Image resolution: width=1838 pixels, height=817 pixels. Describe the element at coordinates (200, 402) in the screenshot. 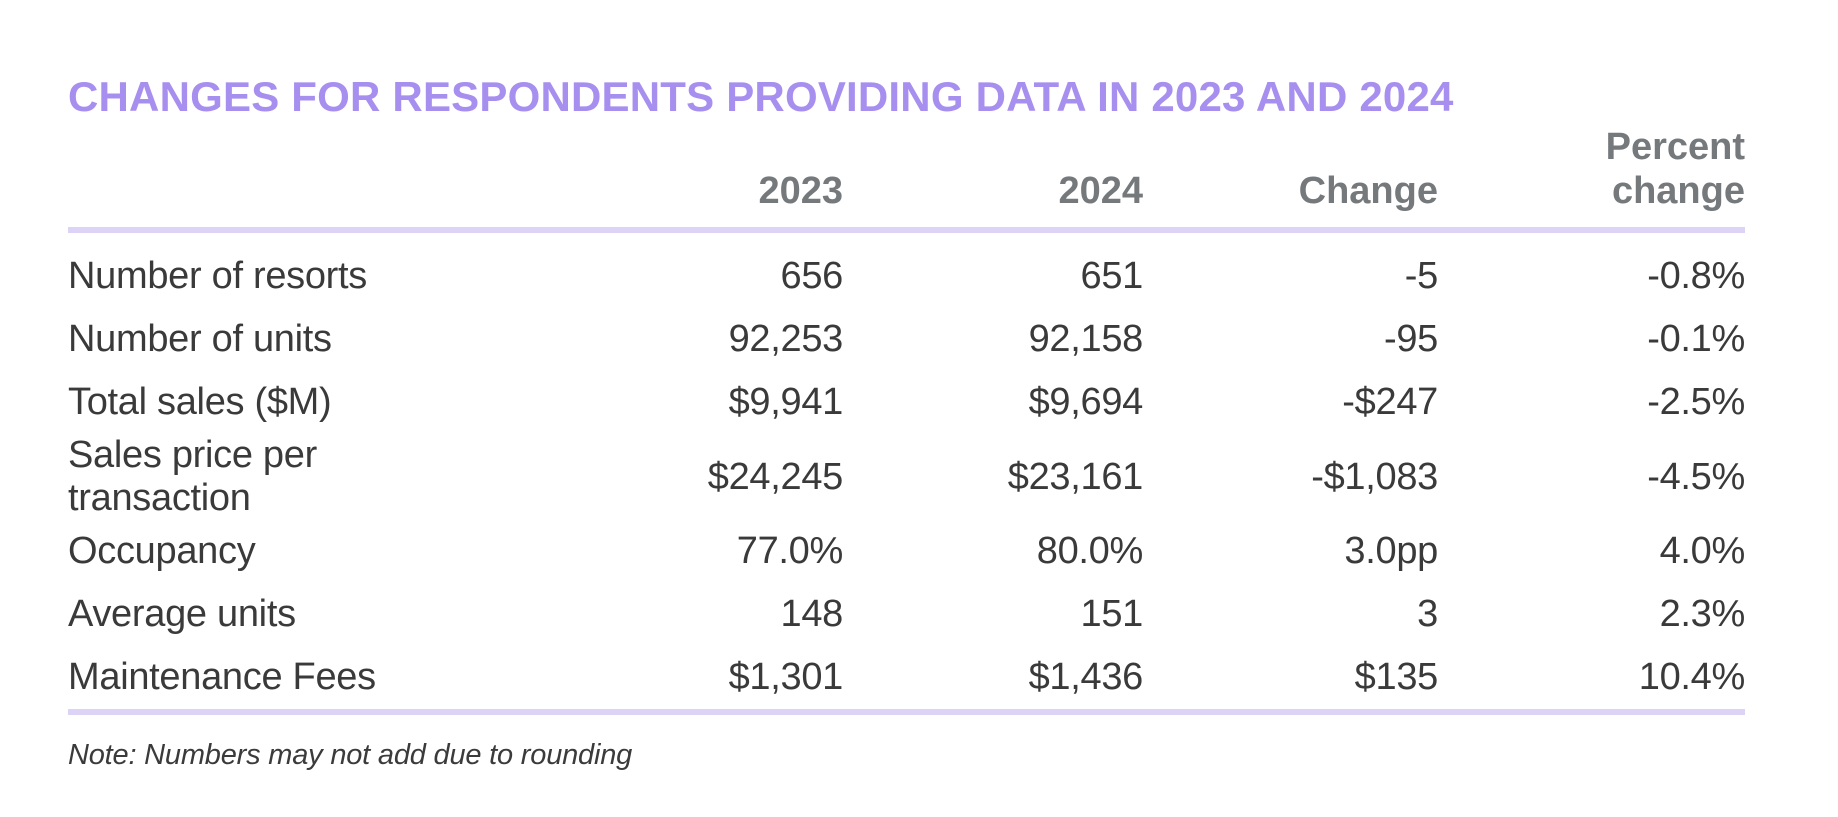

I see `row-label: Total sales ($M)` at that location.